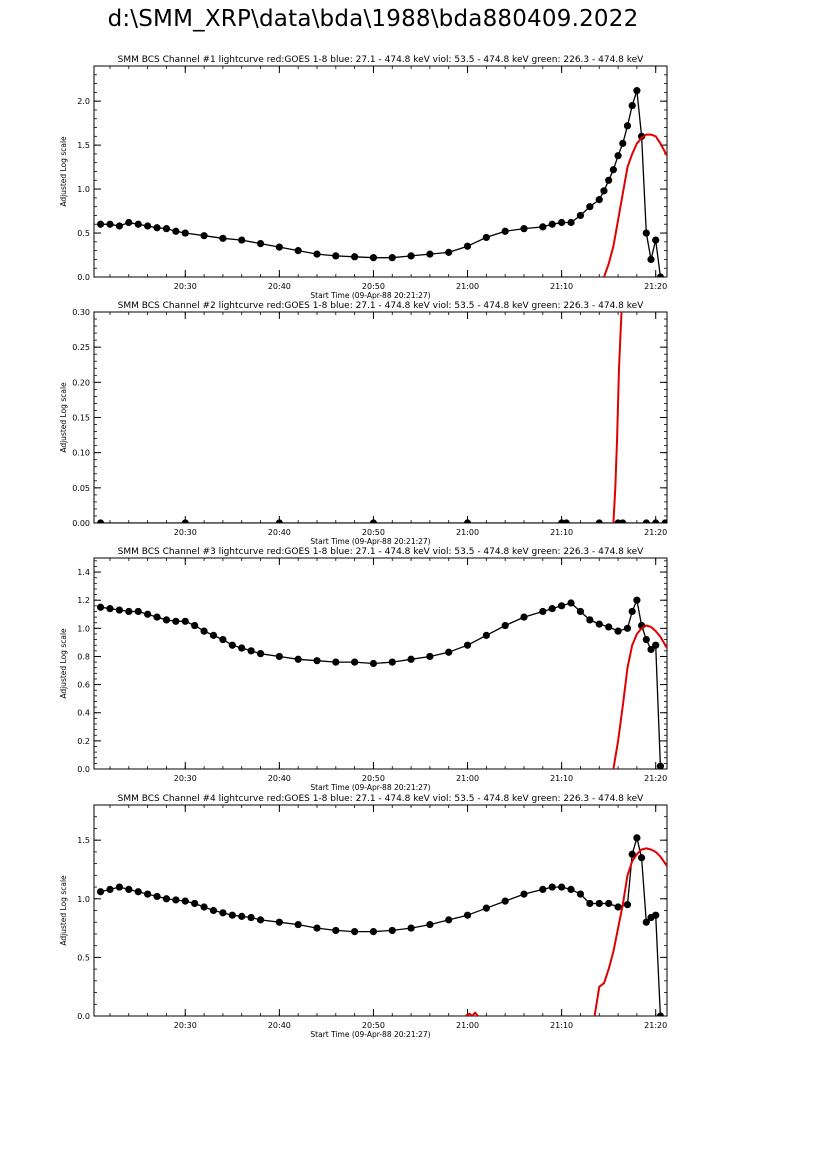 Image resolution: width=826 pixels, height=1169 pixels. Describe the element at coordinates (83, 600) in the screenshot. I see `y-tick-label: 1.2` at that location.